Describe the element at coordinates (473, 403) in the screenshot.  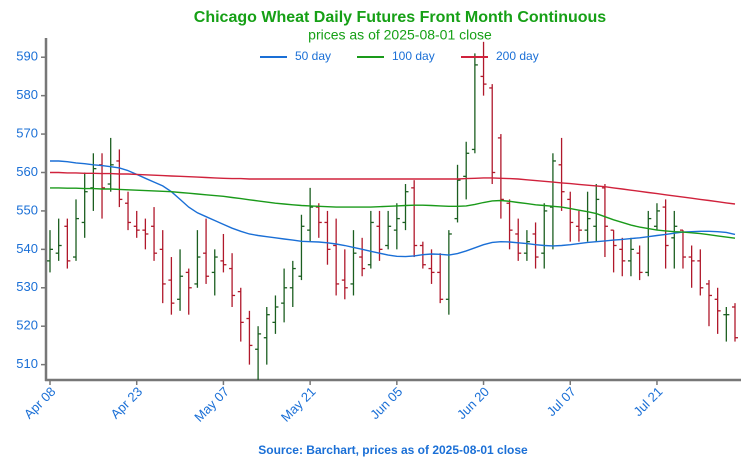
I see `x-tick-label: Jun 20` at that location.